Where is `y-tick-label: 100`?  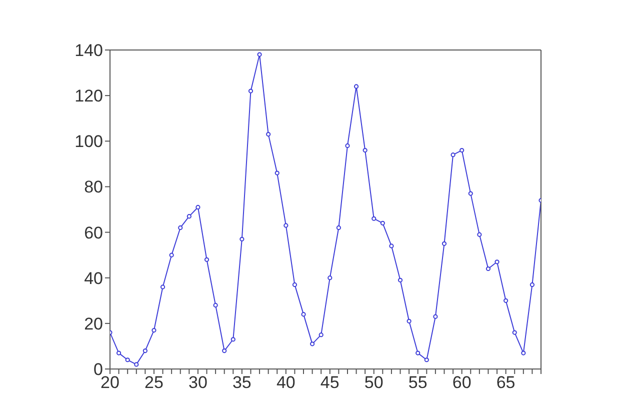 y-tick-label: 100 is located at coordinates (88, 142).